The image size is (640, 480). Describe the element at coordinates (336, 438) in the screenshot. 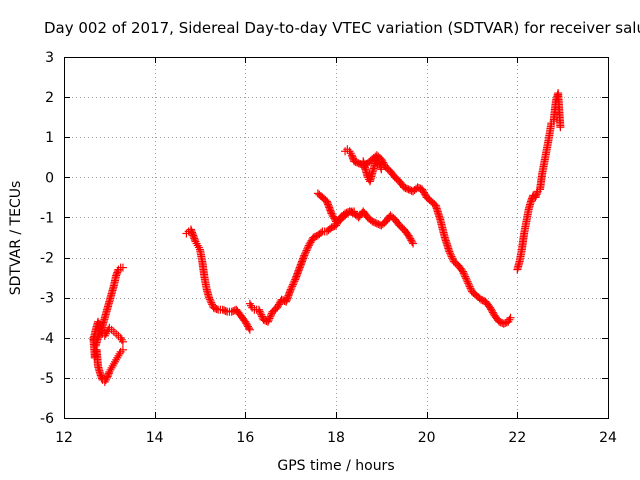

I see `x-tick-label: 18` at that location.